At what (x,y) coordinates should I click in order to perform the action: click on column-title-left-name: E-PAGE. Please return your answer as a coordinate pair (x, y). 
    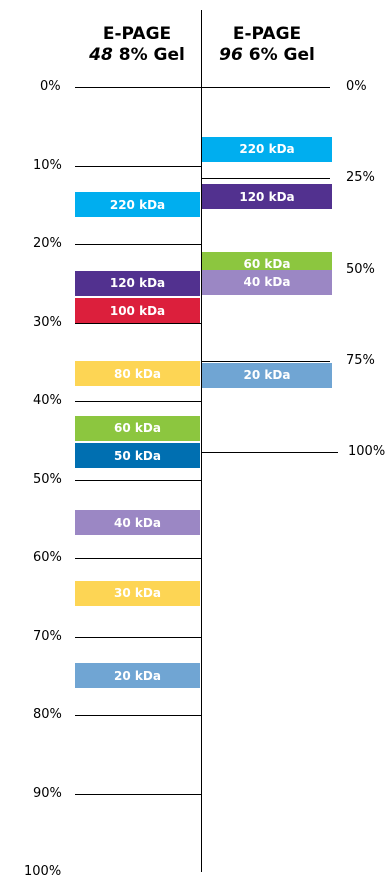
    Looking at the image, I should click on (137, 34).